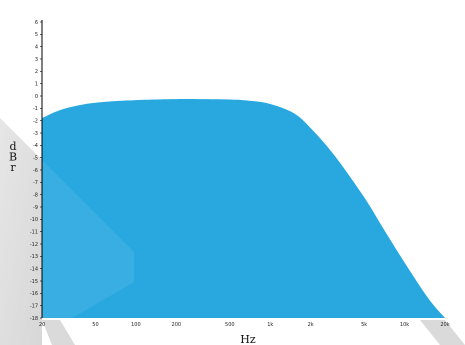 This screenshot has height=345, width=465. What do you see at coordinates (36, 97) in the screenshot?
I see `y-tick-label: 0` at bounding box center [36, 97].